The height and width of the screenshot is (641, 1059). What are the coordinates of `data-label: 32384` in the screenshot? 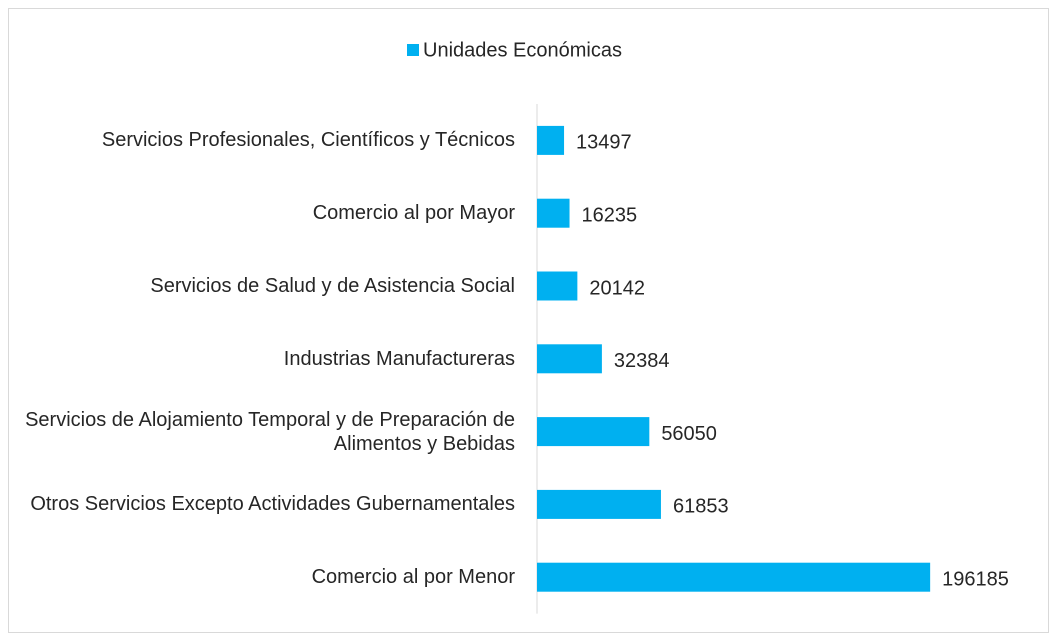 It's located at (642, 361).